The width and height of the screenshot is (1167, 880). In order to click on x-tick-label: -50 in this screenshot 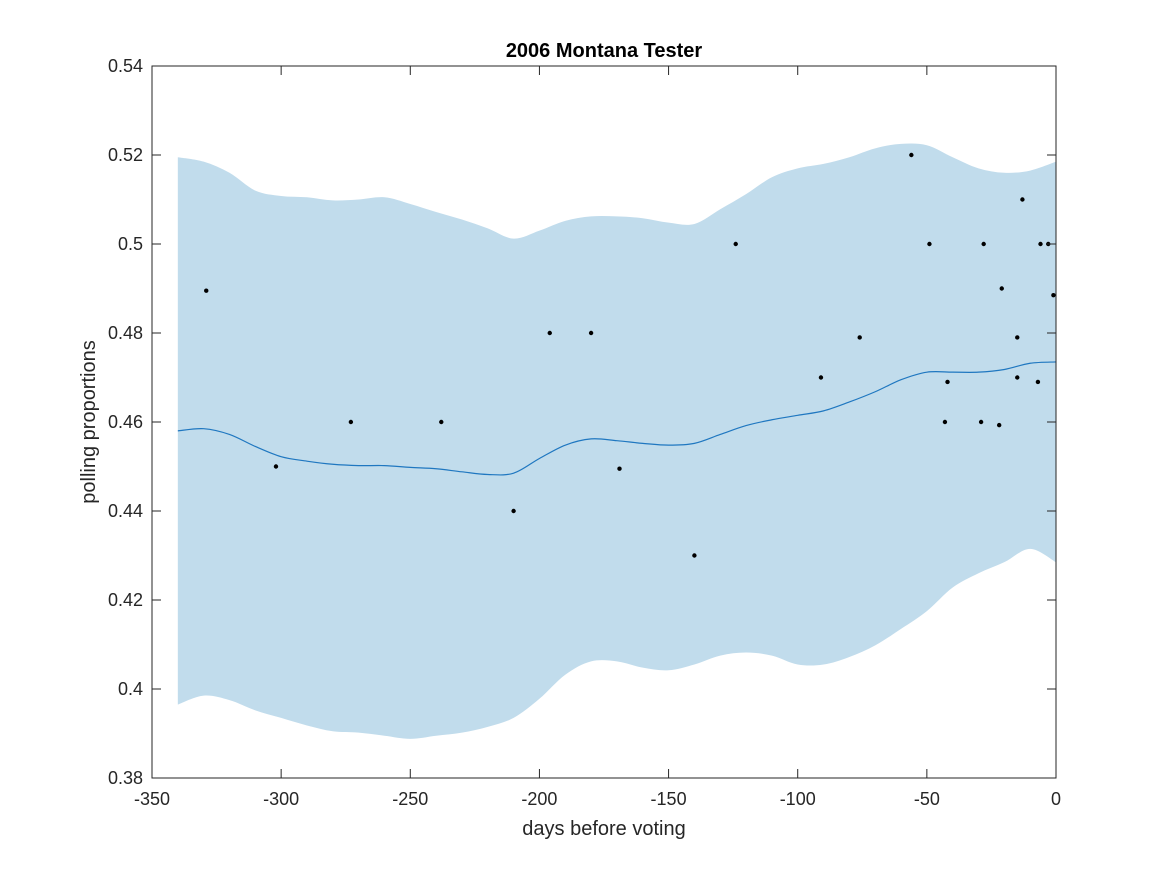, I will do `click(927, 799)`.